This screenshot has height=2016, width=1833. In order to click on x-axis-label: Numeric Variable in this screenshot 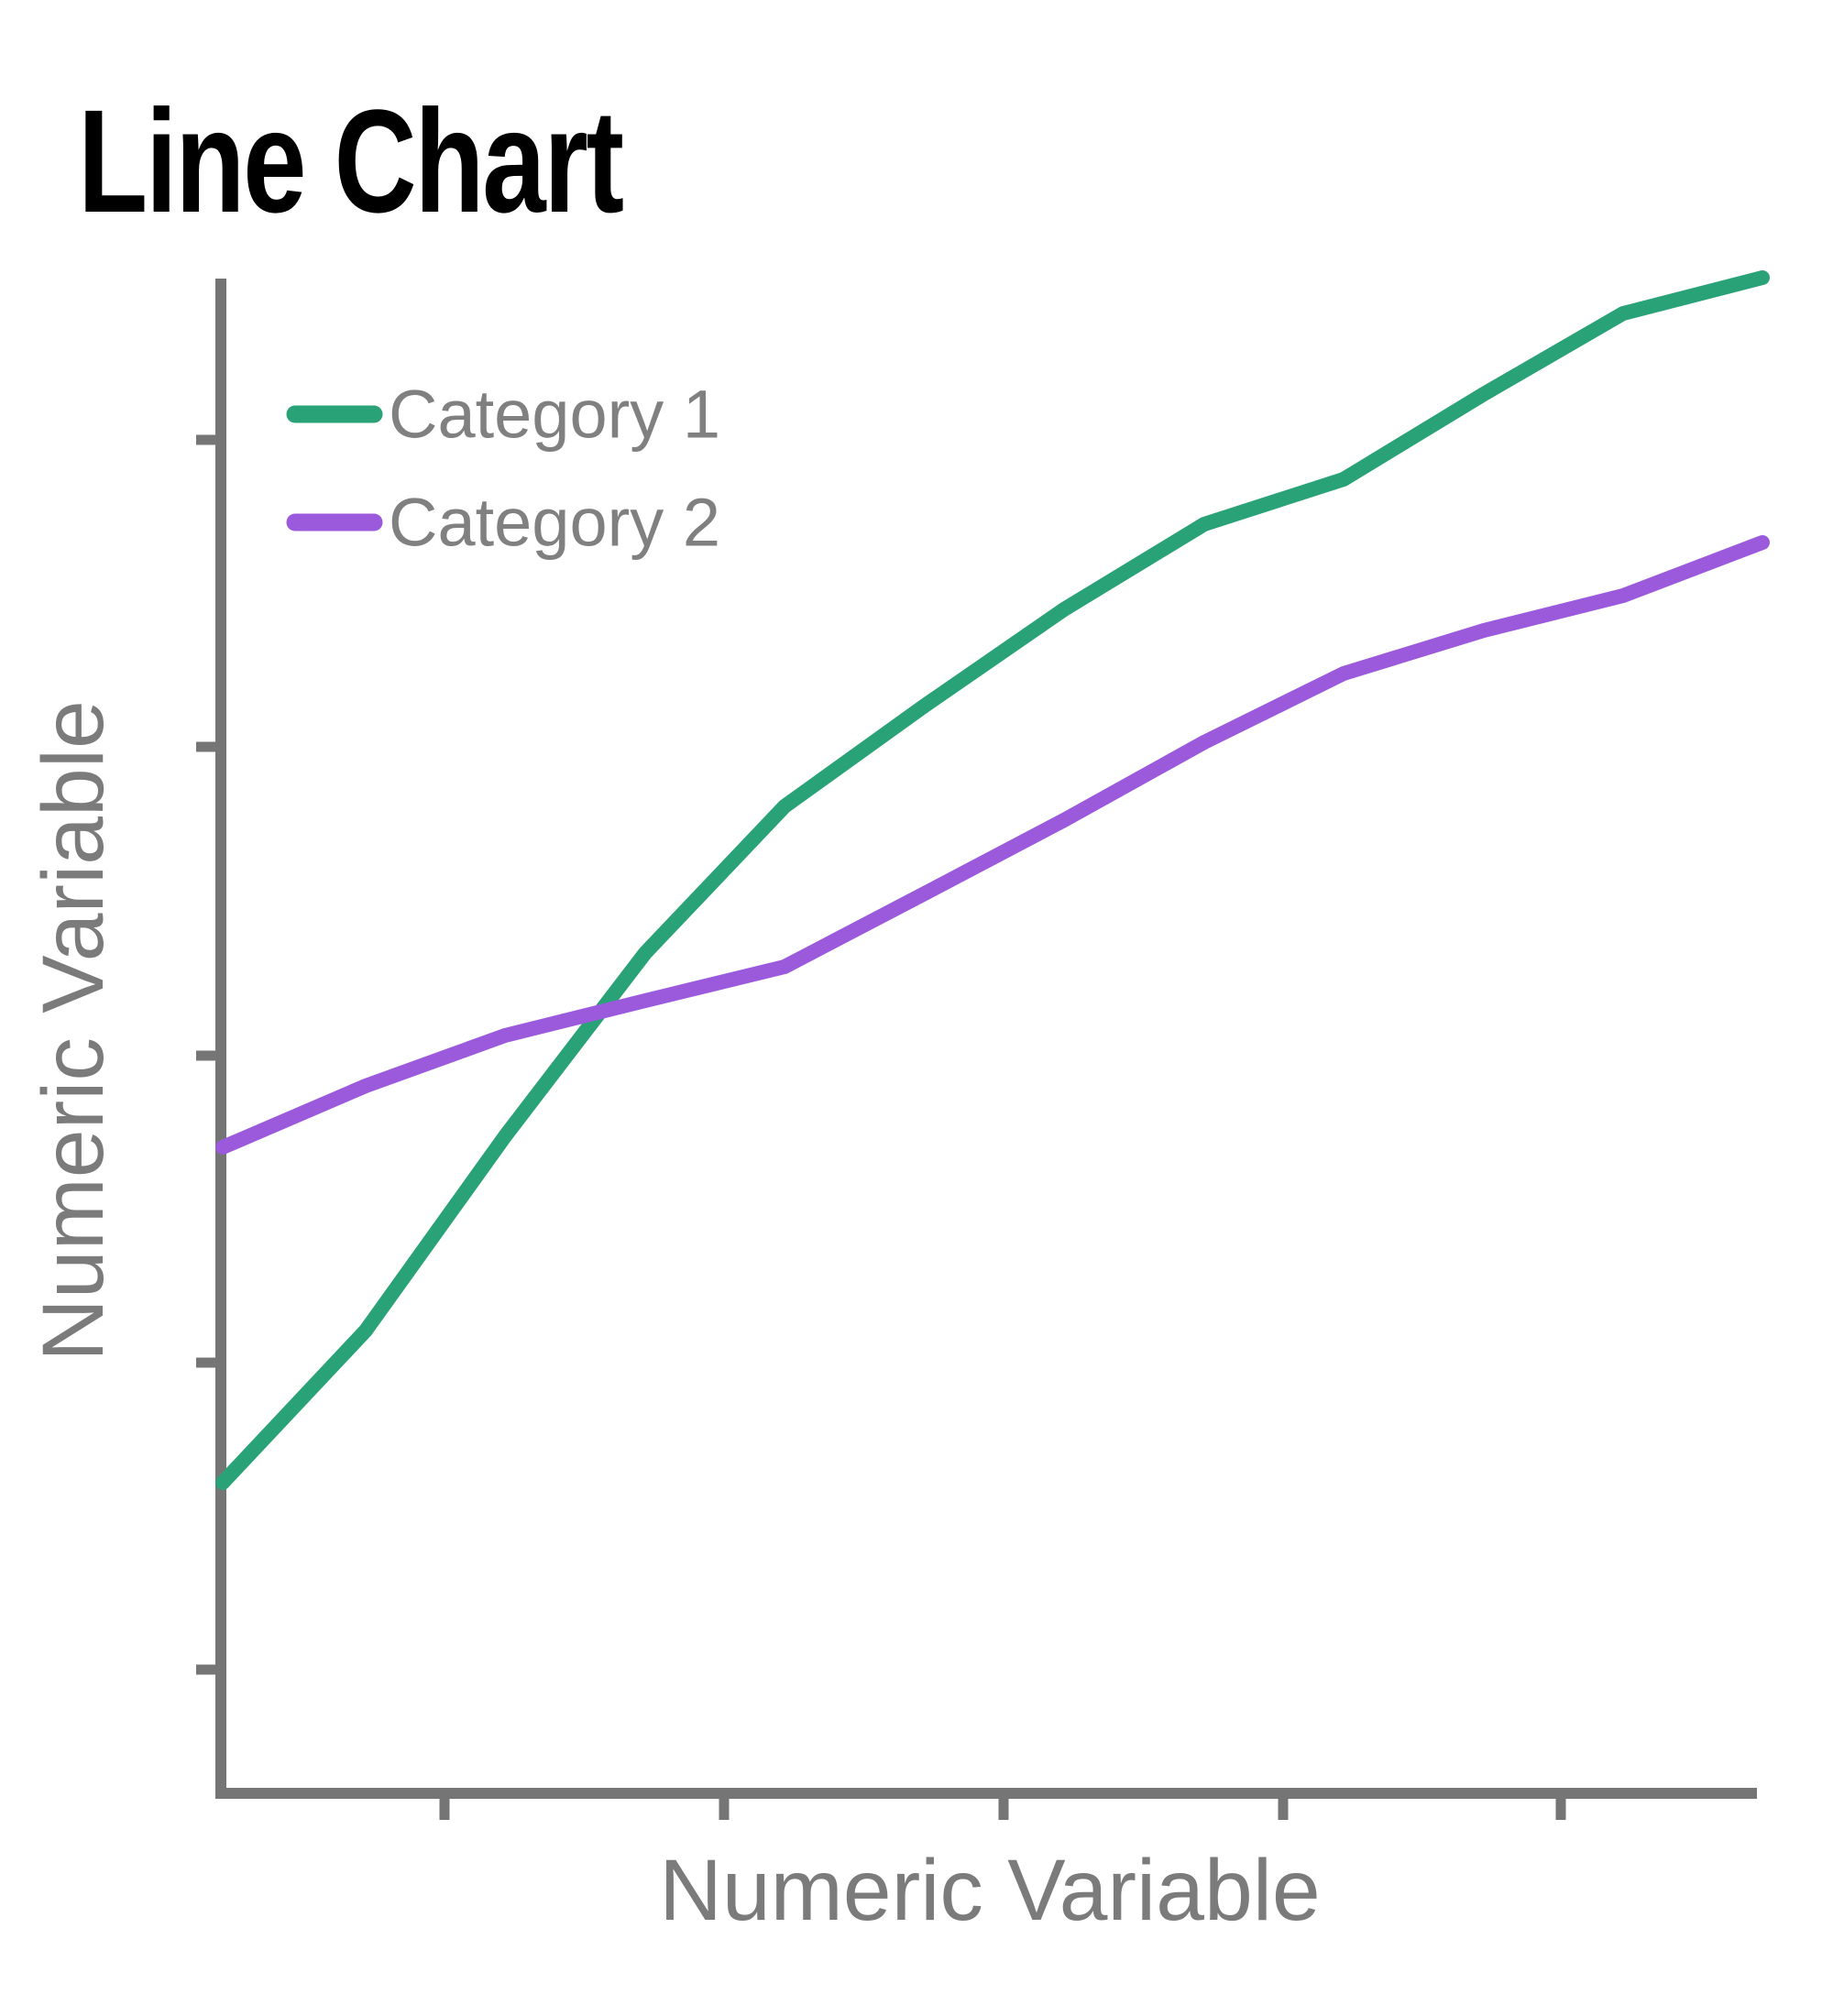, I will do `click(990, 1890)`.